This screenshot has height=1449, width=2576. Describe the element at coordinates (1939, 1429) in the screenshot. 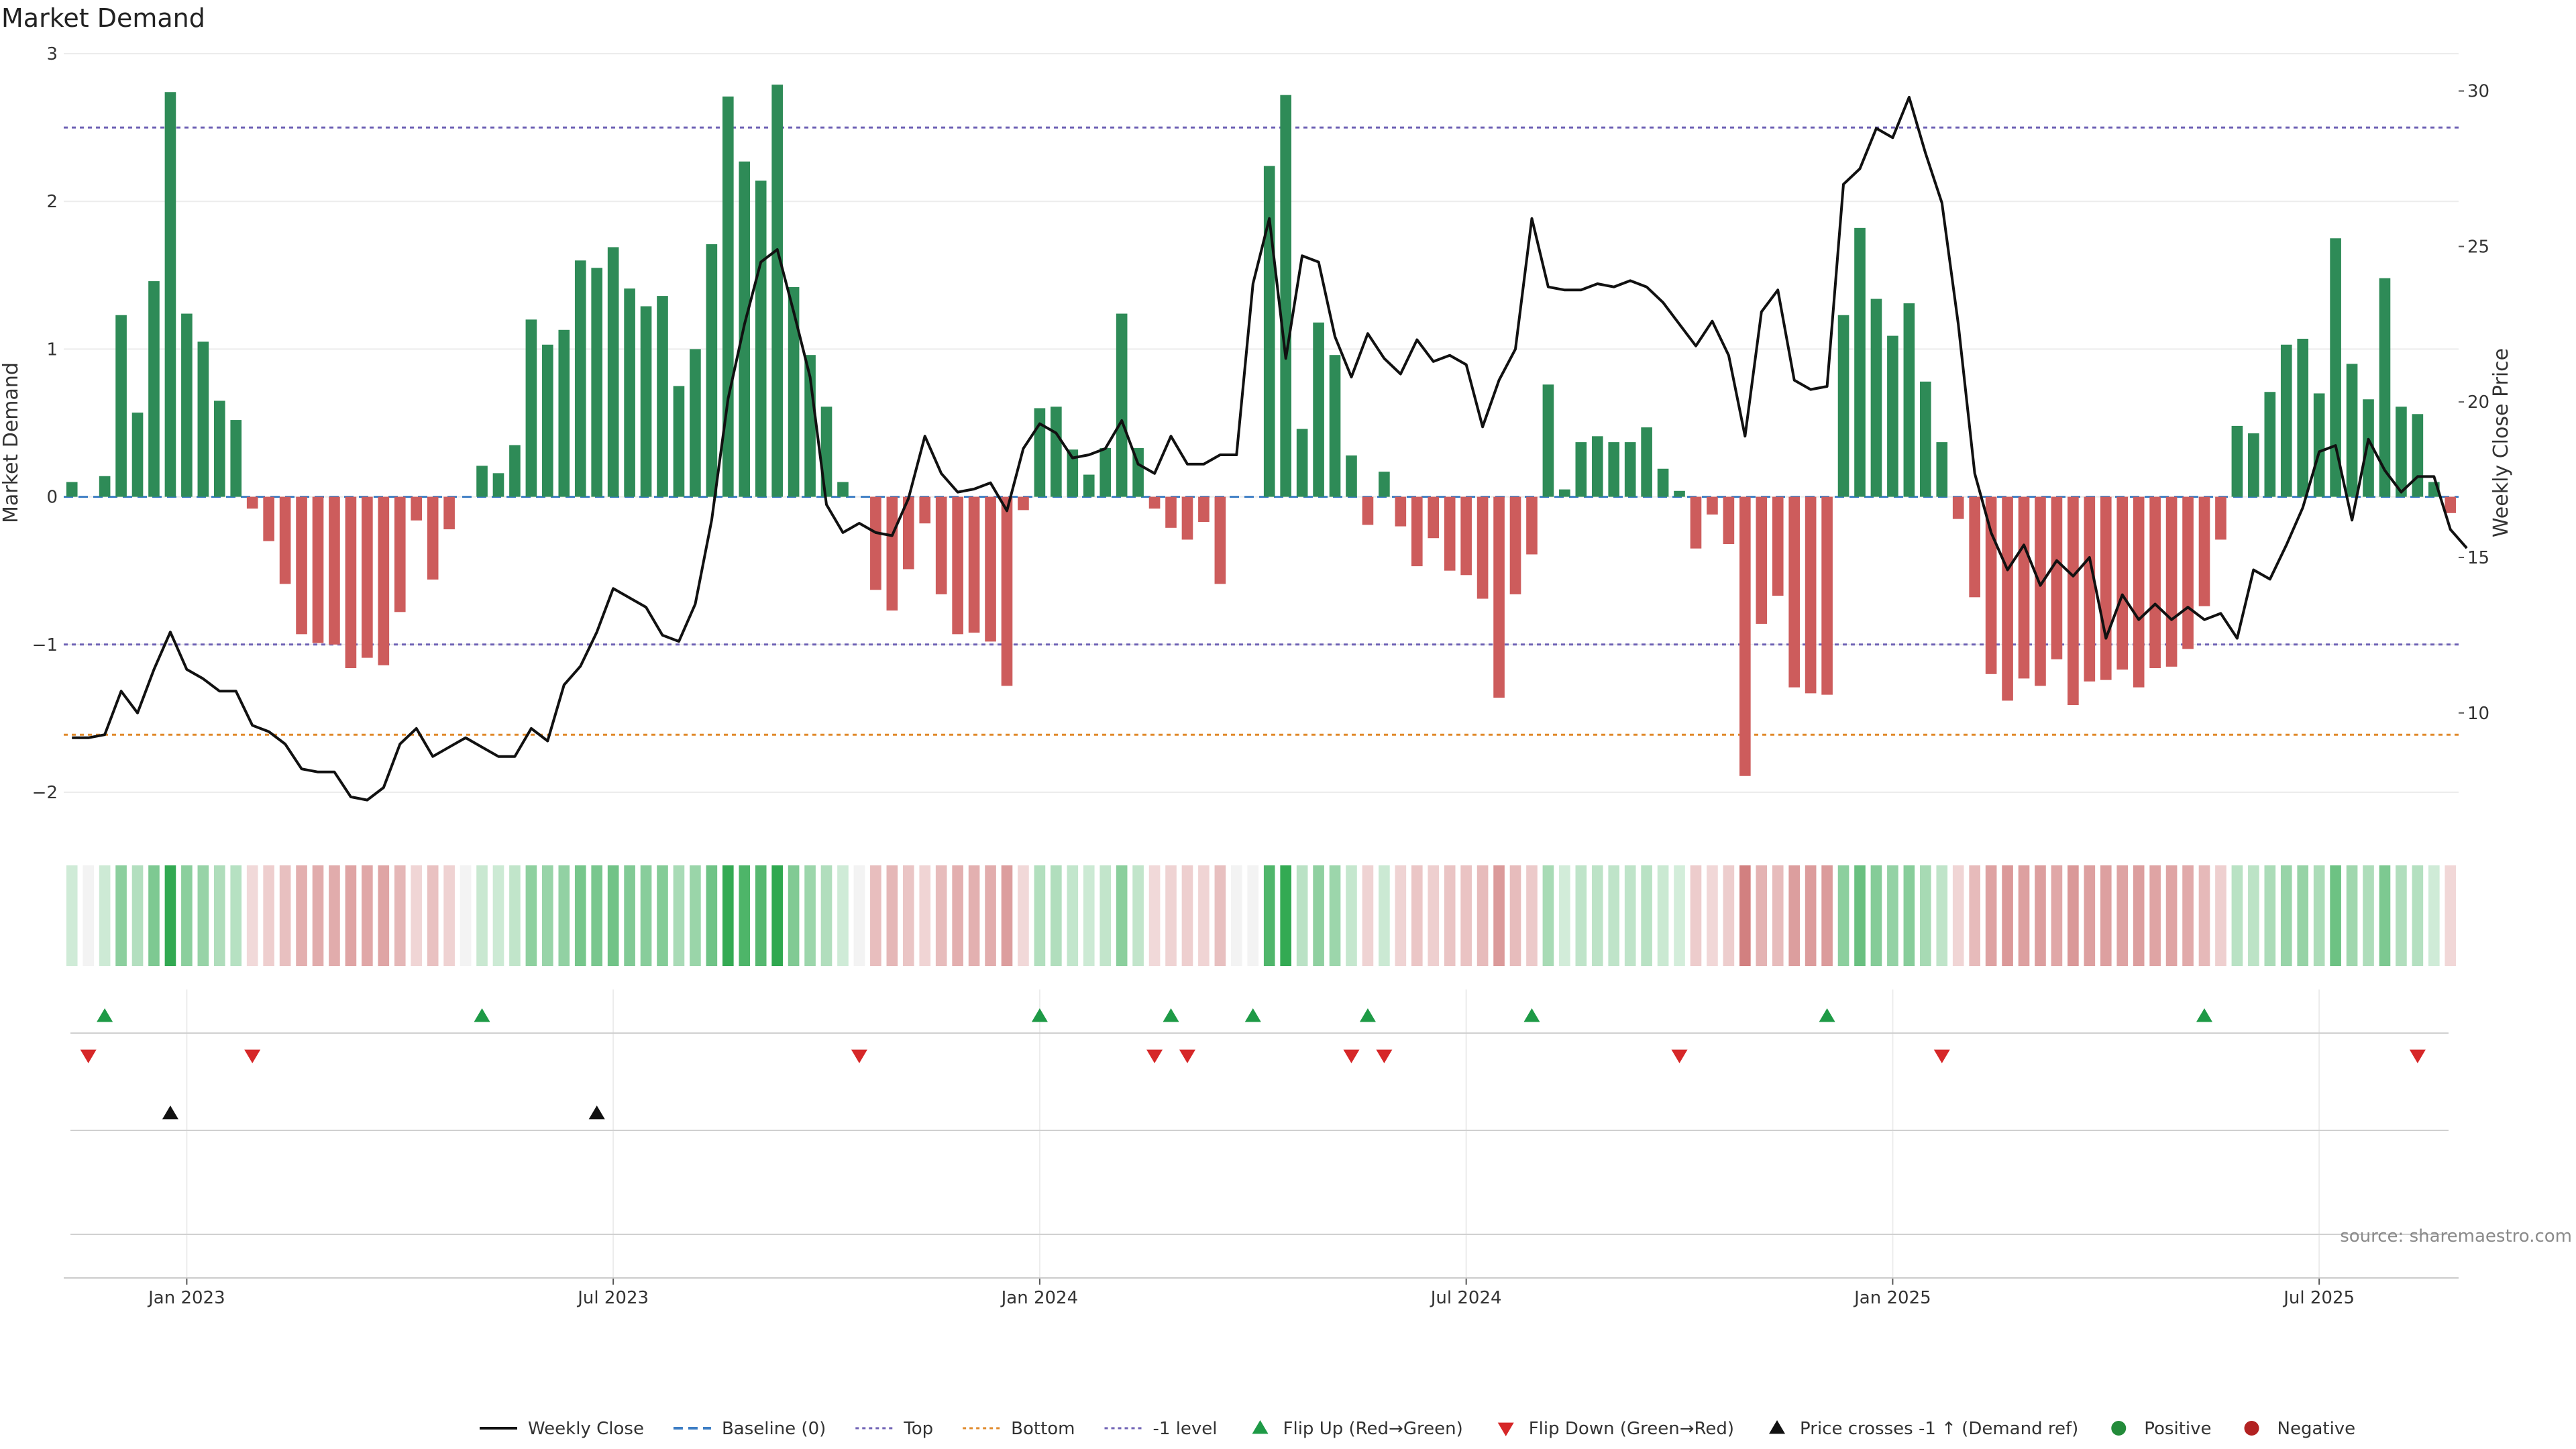

I see `legend-label: Price crosses -1 ↑ (Demand ref)` at that location.